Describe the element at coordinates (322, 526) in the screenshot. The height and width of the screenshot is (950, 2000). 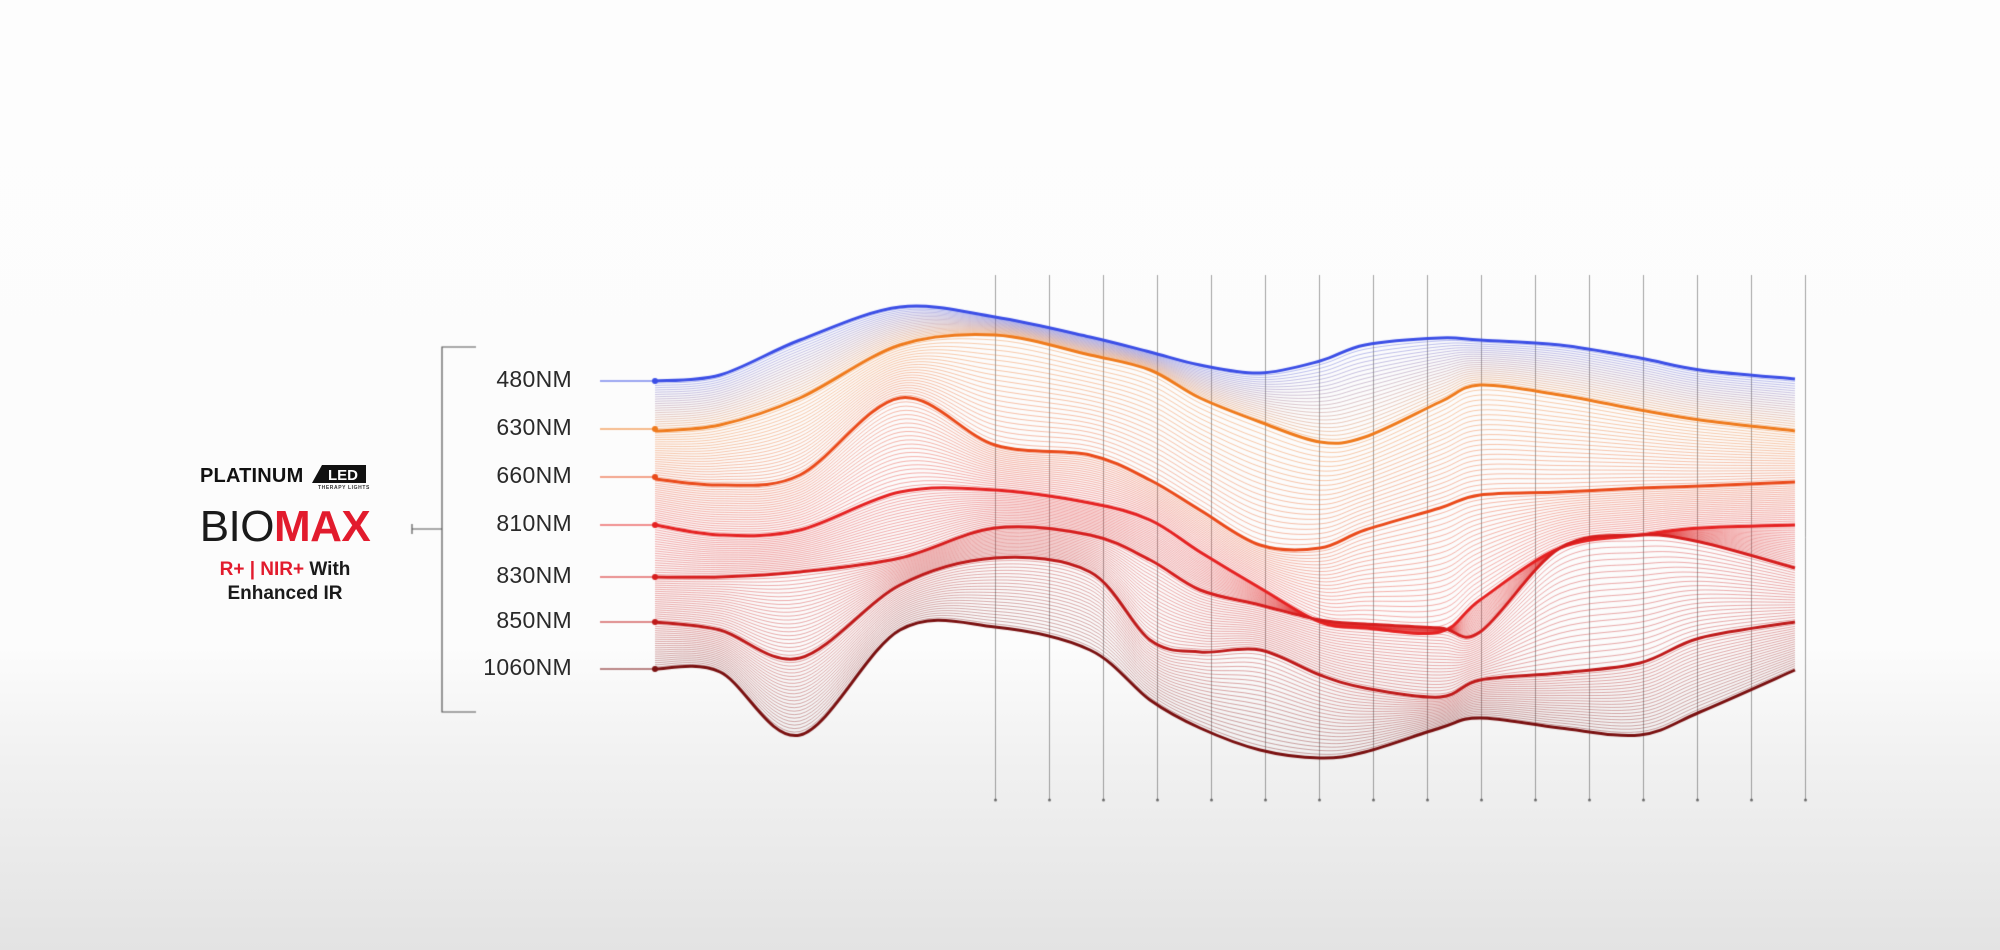
I see `product-name-suffix: MAX` at that location.